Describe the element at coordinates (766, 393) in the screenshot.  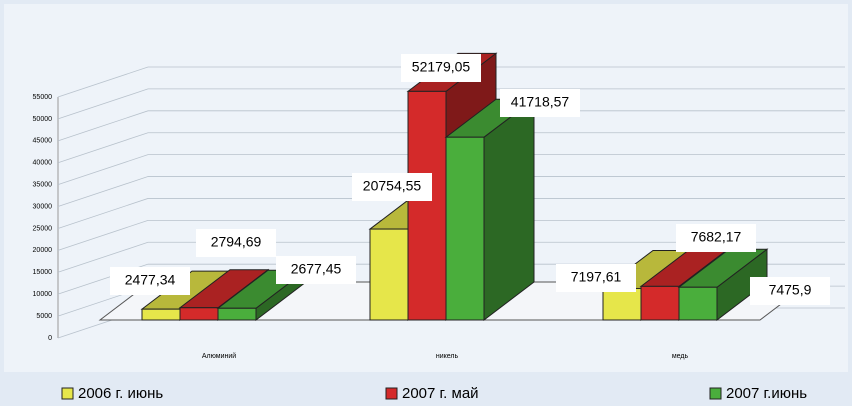
I see `legend-label: 2007 г.июнь` at that location.